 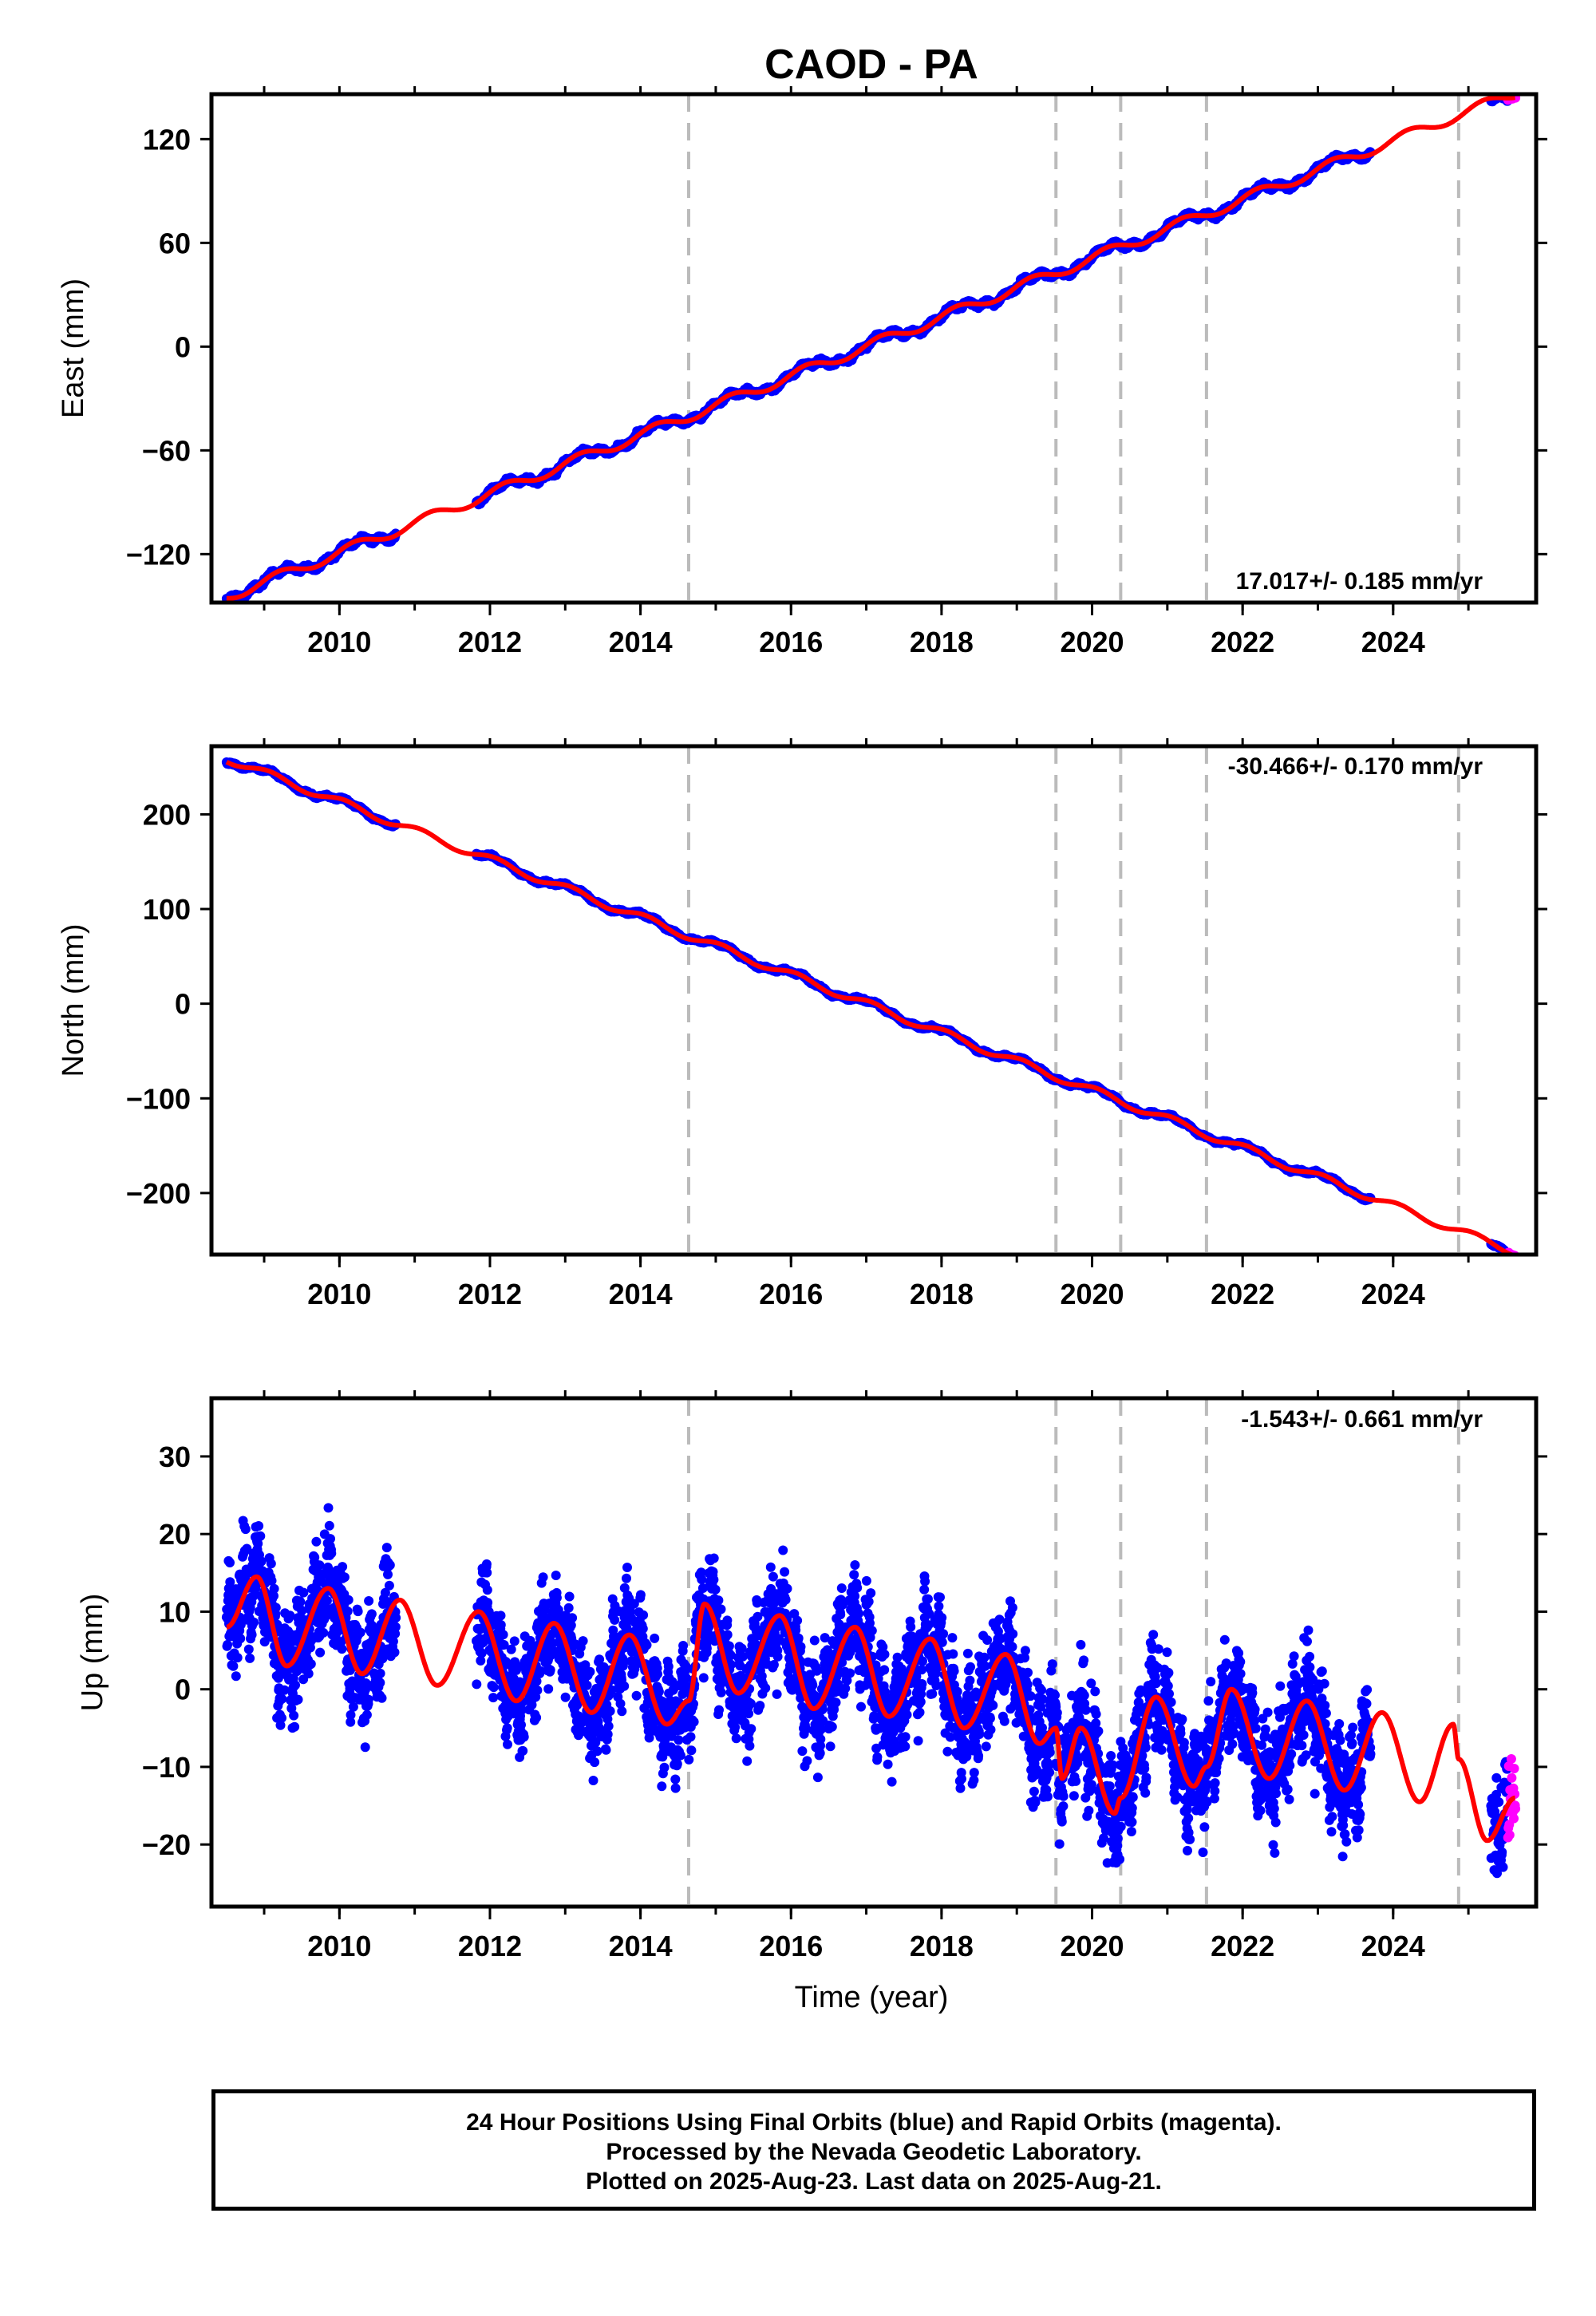 I want to click on x-tick-label: 2018, so click(x=942, y=642).